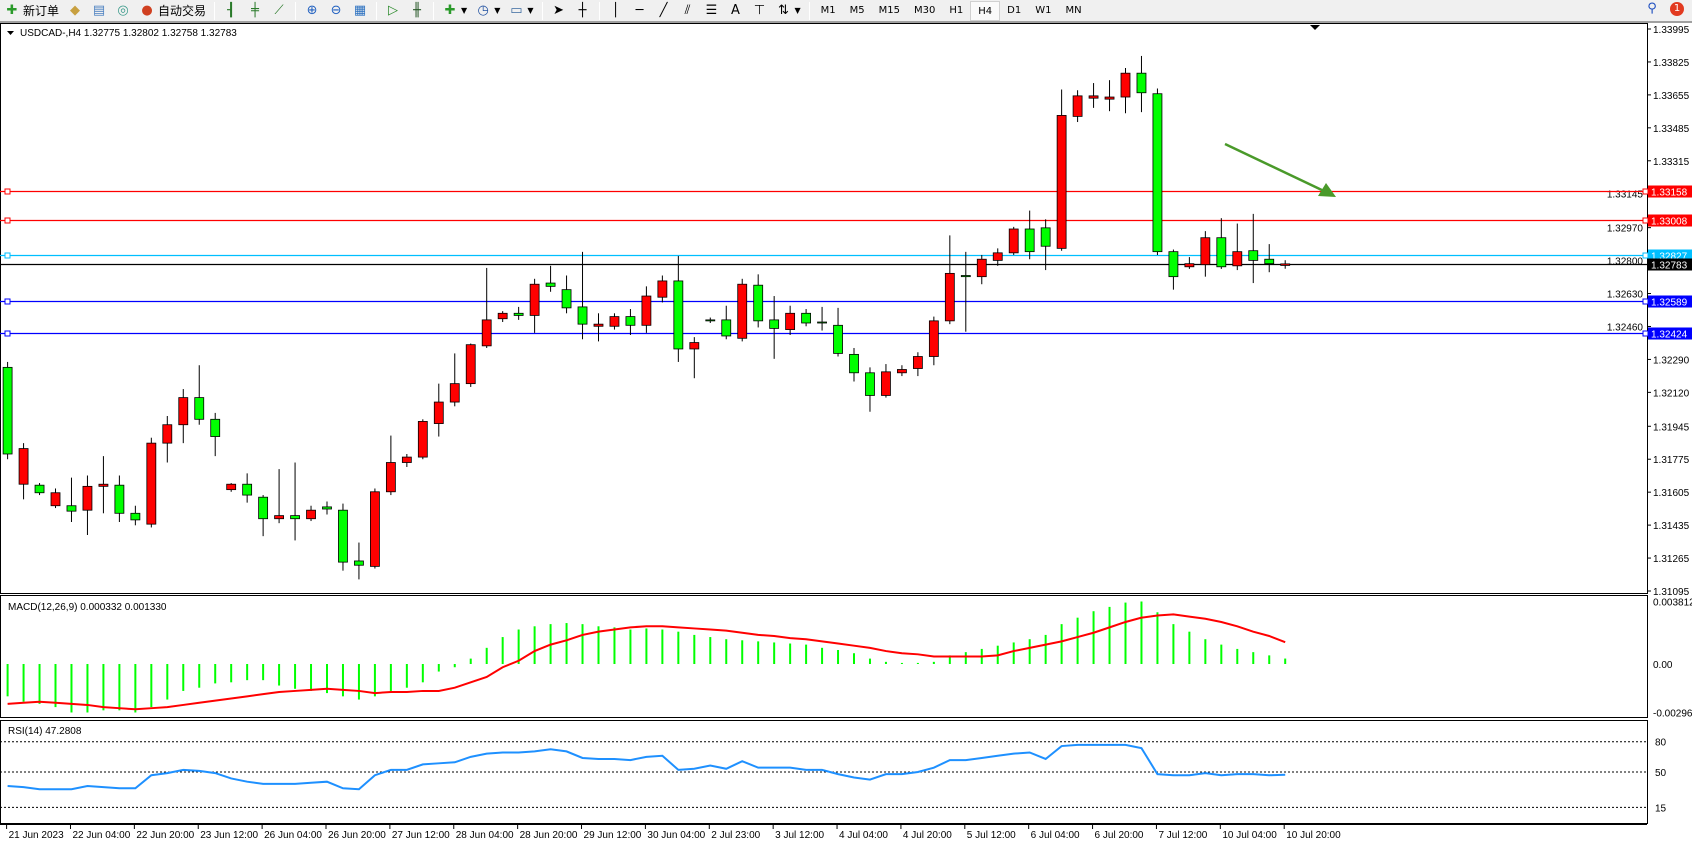 This screenshot has height=846, width=1692. I want to click on zoom-out-icon: ⊖, so click(336, 10).